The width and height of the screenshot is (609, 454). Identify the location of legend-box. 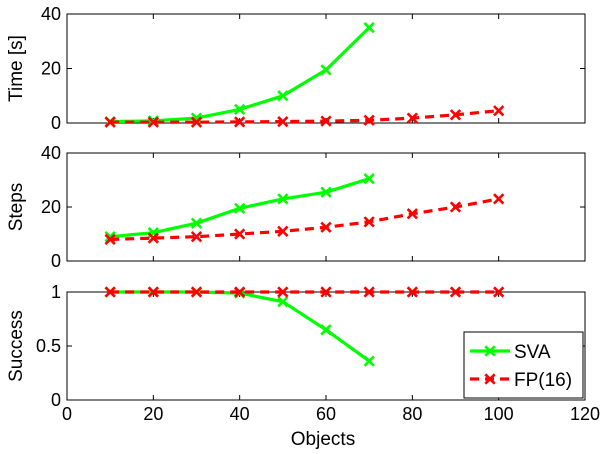
(523, 365).